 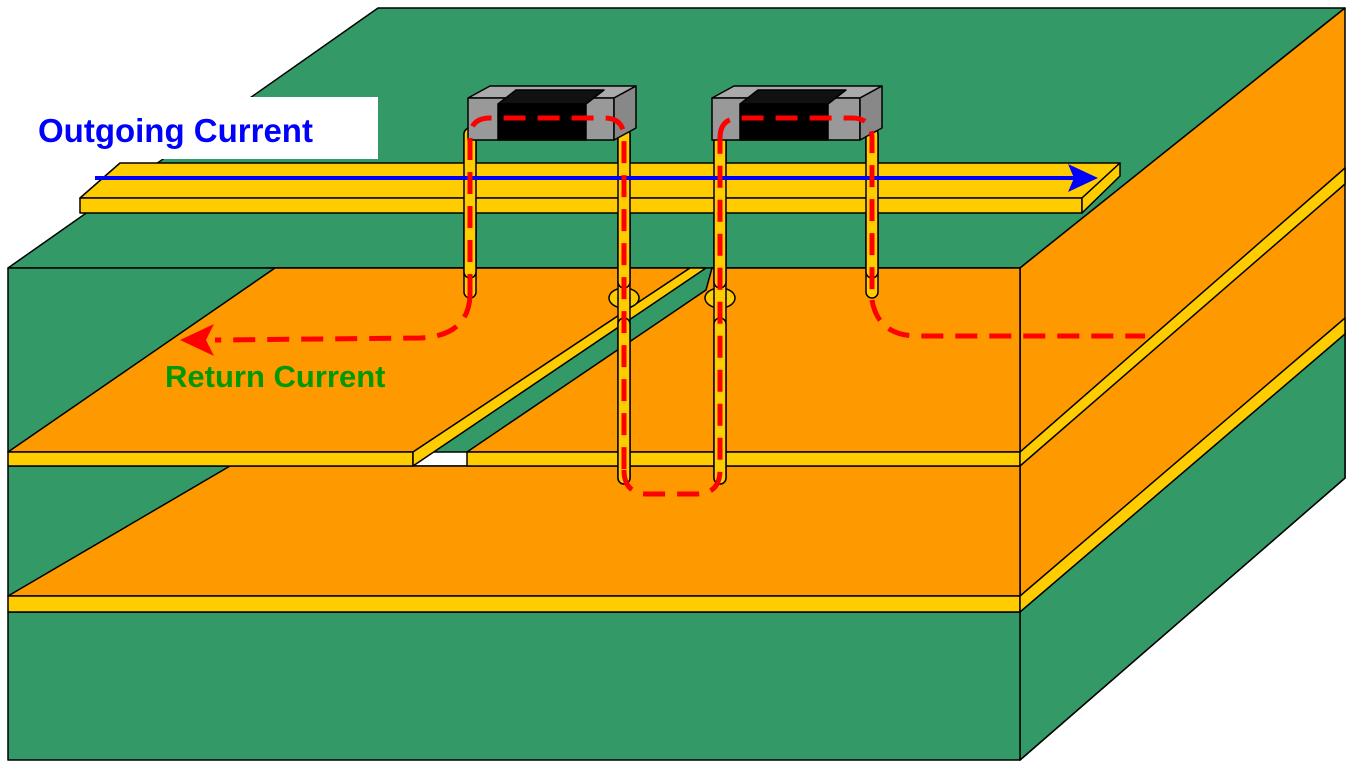 I want to click on return-path-left-plane, so click(x=343, y=319).